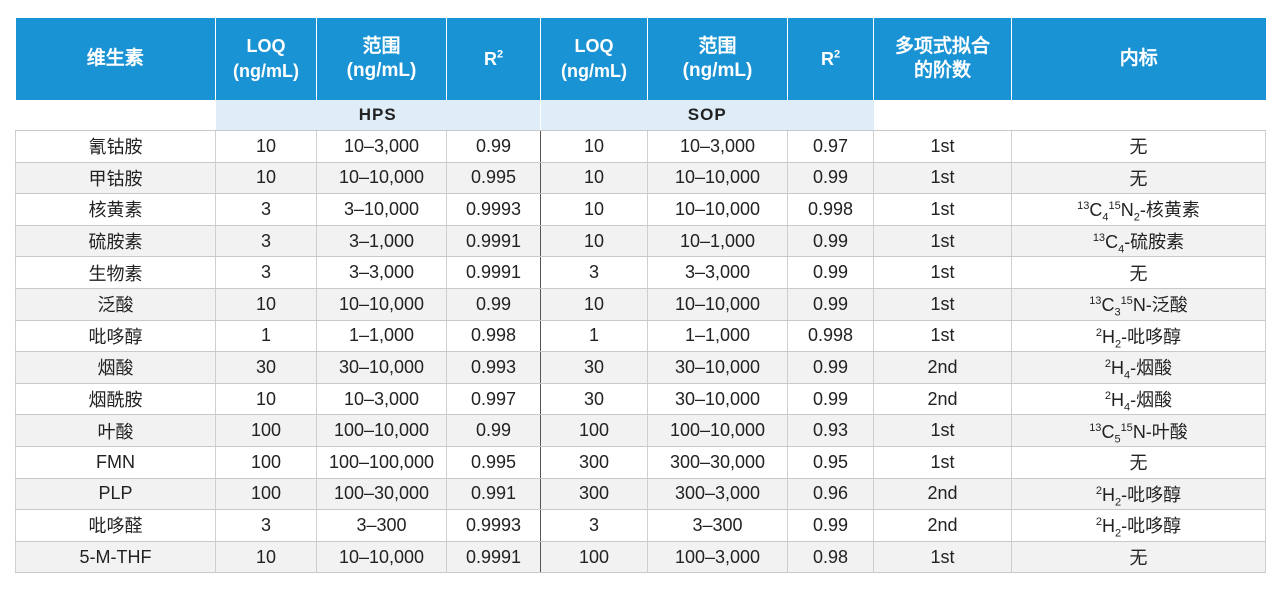 This screenshot has width=1280, height=593. Describe the element at coordinates (115, 115) in the screenshot. I see `group-blank-left` at that location.